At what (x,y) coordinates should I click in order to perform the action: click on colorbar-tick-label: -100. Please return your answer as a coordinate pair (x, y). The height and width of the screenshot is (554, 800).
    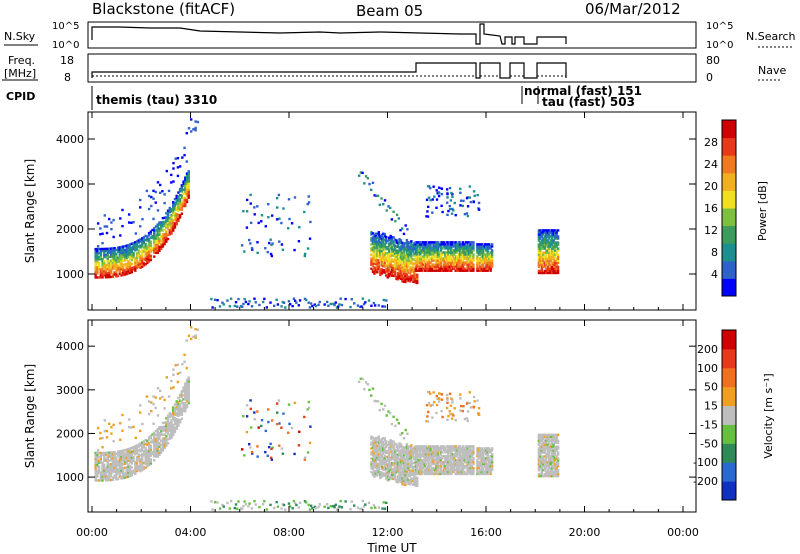
    Looking at the image, I should click on (705, 462).